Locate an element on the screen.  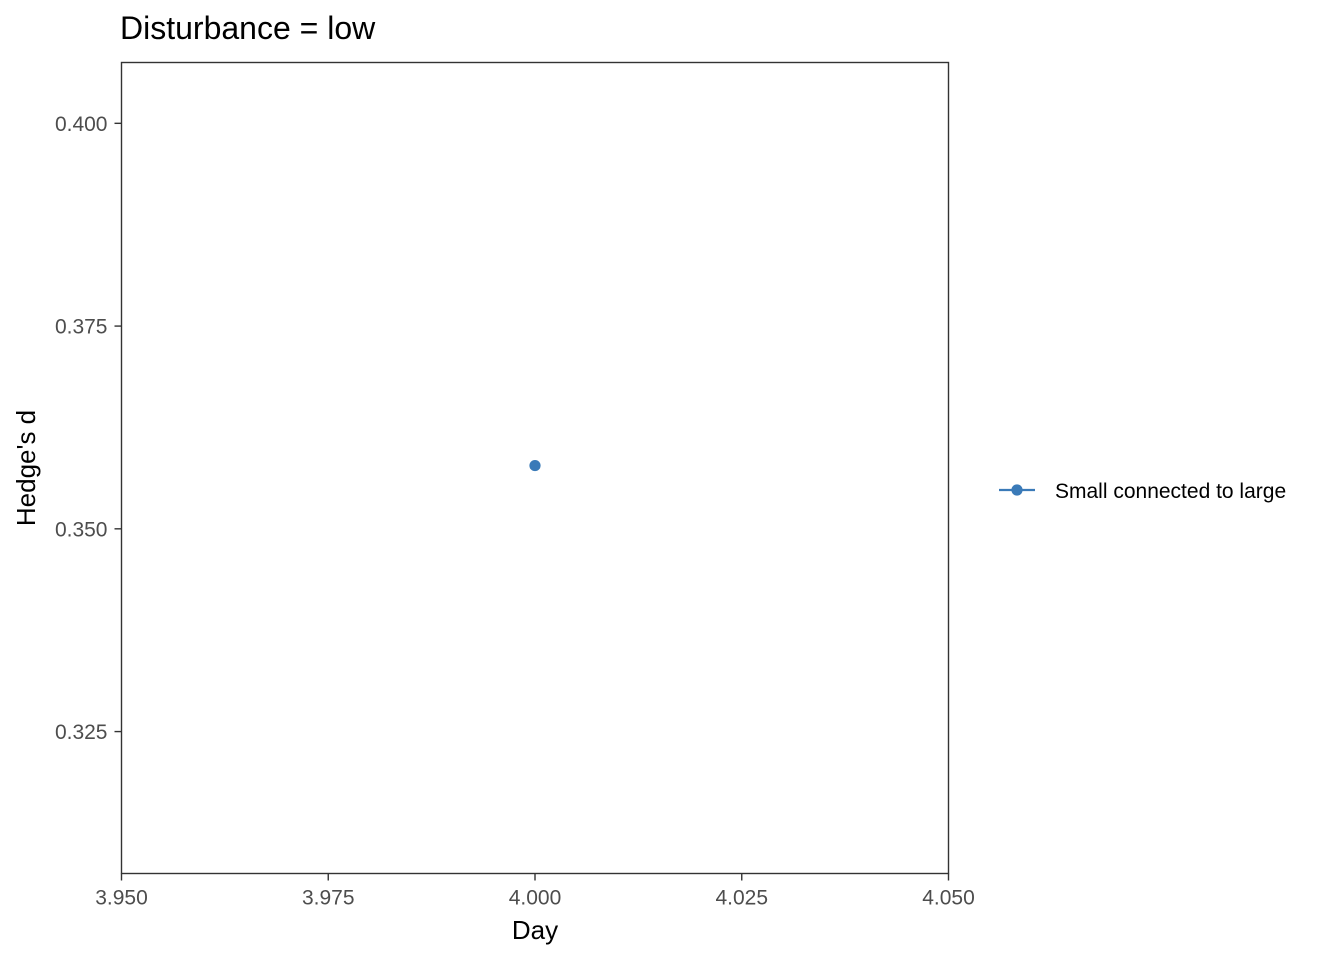
x-tick-label: 4.000 is located at coordinates (535, 898).